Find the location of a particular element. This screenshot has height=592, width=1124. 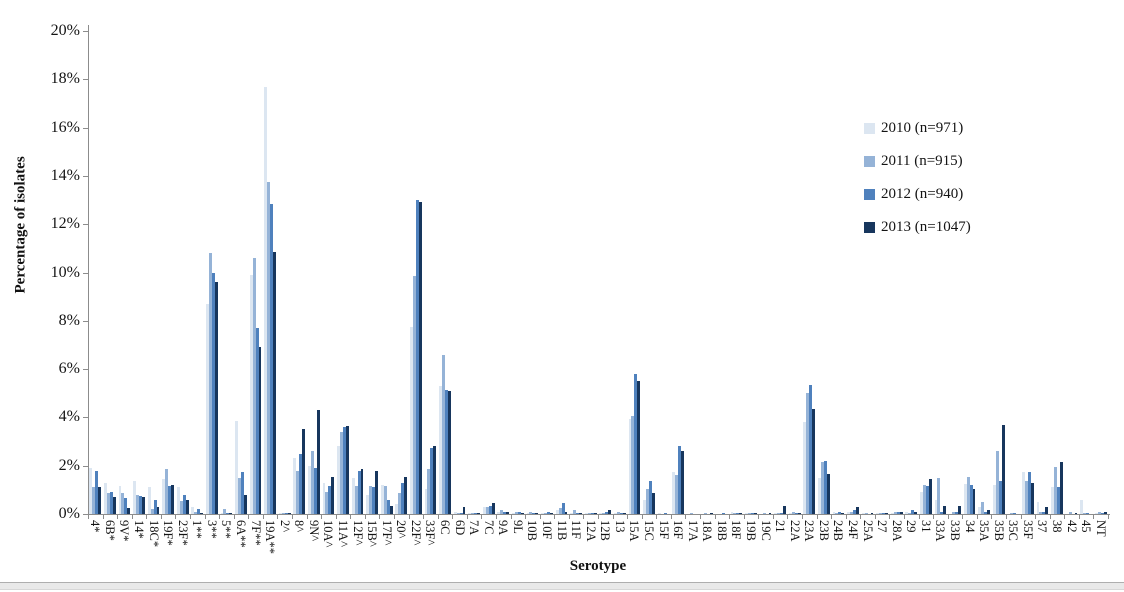

x-tick-label: 15C is located at coordinates (649, 530).